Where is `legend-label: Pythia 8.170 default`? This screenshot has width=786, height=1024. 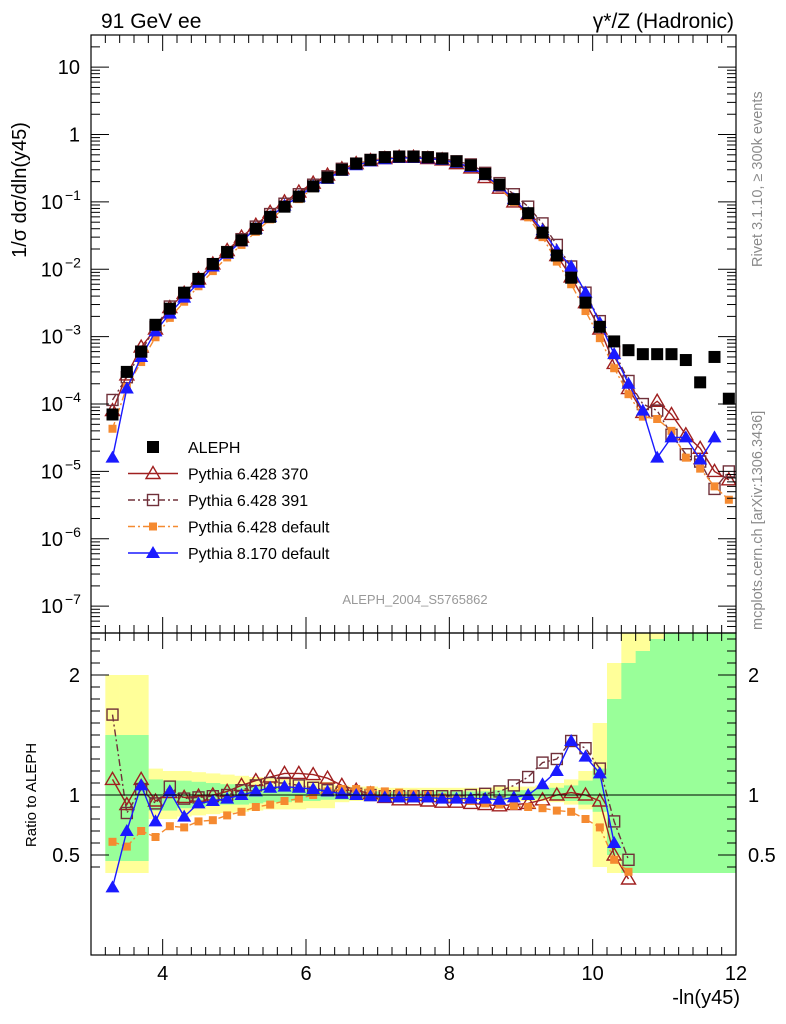
legend-label: Pythia 8.170 default is located at coordinates (259, 554).